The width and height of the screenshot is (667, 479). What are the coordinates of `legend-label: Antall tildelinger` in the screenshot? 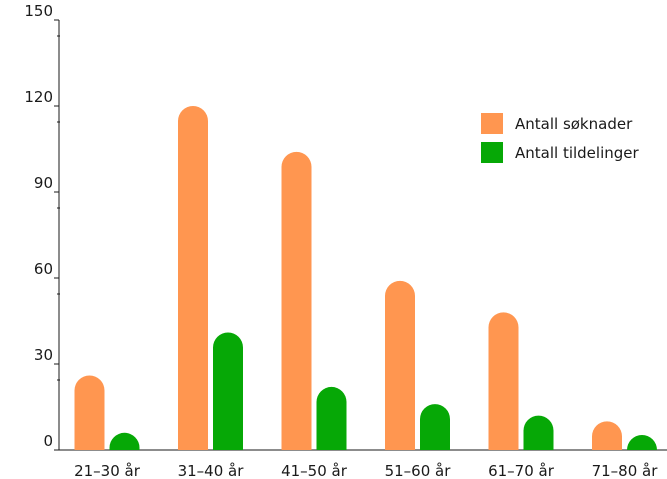 It's located at (577, 153).